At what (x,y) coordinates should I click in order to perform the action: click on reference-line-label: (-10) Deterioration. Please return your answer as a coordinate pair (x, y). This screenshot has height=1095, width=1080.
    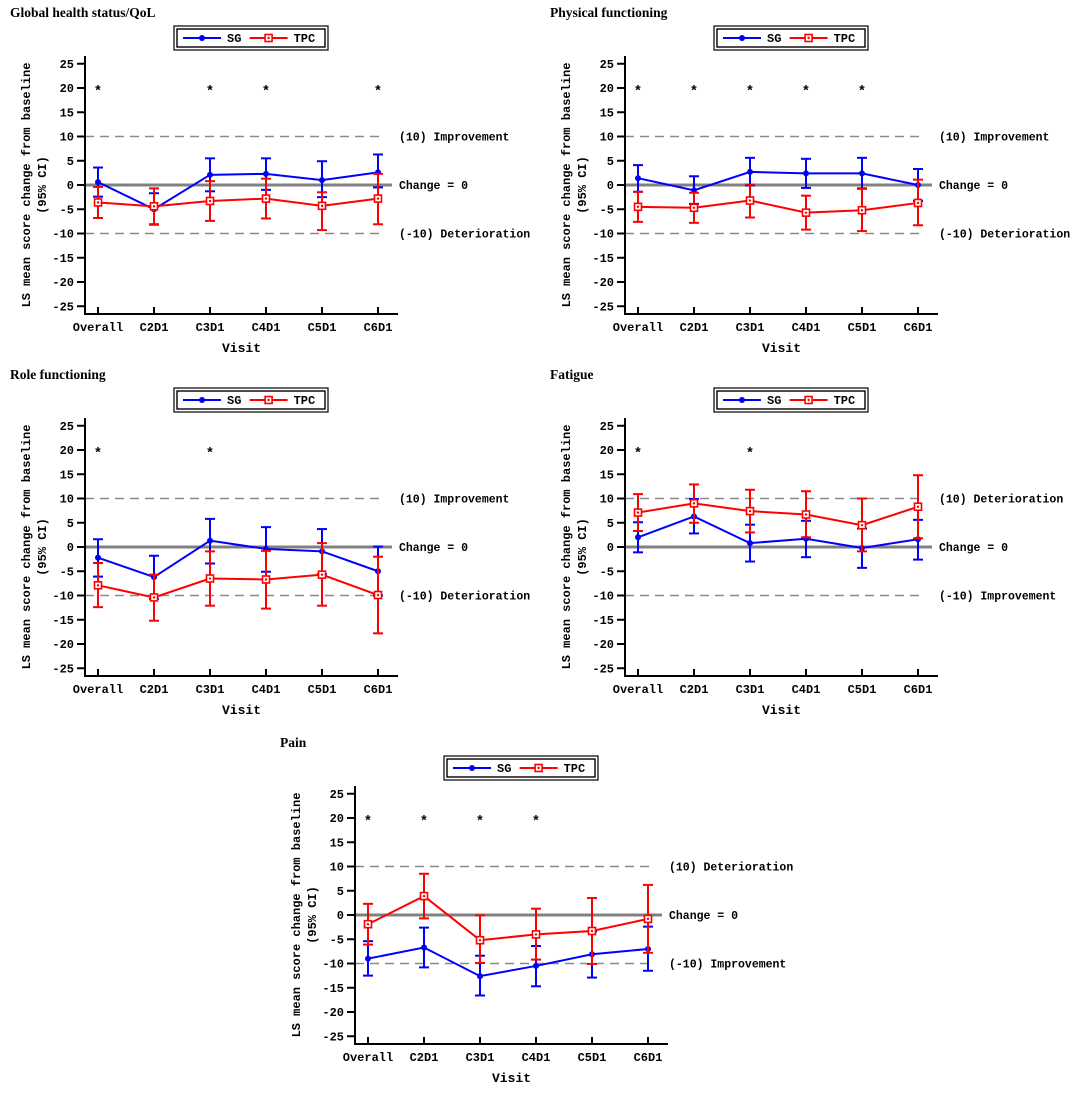
    Looking at the image, I should click on (464, 597).